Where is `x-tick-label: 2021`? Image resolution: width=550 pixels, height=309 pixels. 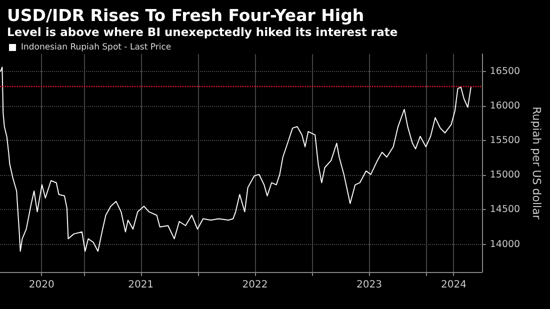 x-tick-label: 2021 is located at coordinates (141, 285).